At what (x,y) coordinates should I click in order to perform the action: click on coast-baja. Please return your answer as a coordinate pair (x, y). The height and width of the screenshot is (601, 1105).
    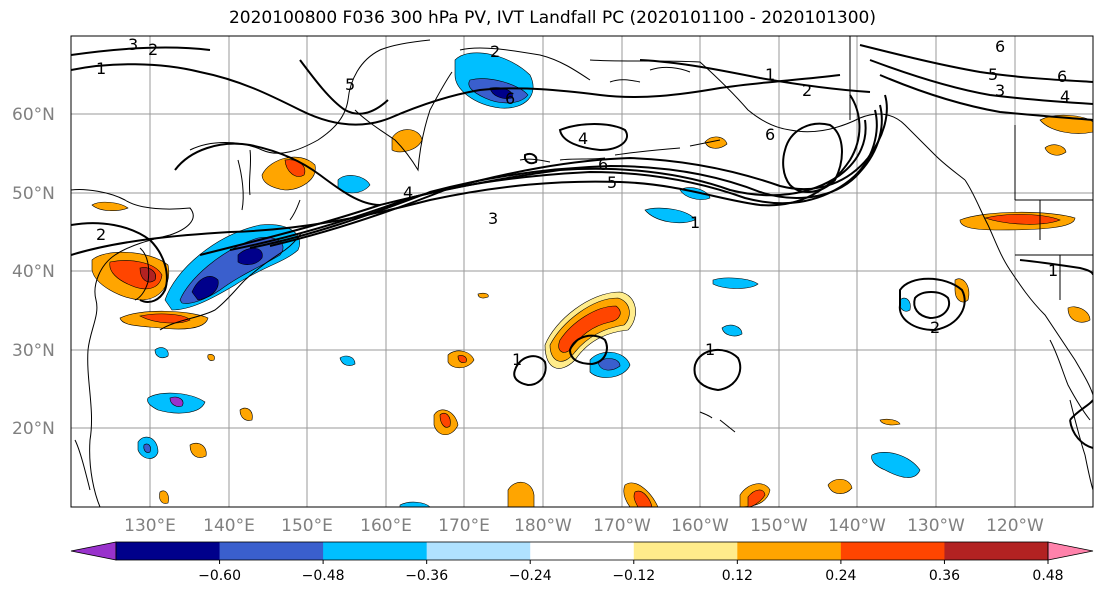
    Looking at the image, I should click on (1070, 380).